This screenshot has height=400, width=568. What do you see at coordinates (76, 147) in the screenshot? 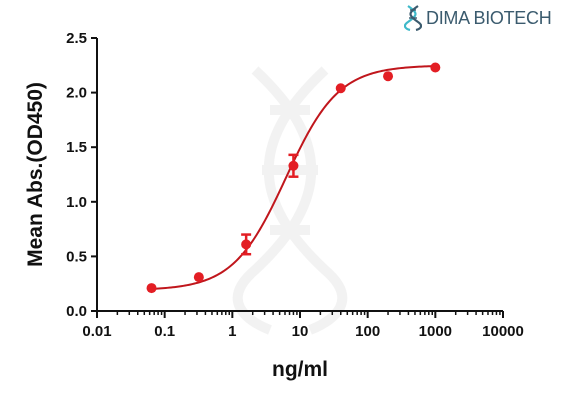
I see `y-tick-label: 1.5` at bounding box center [76, 147].